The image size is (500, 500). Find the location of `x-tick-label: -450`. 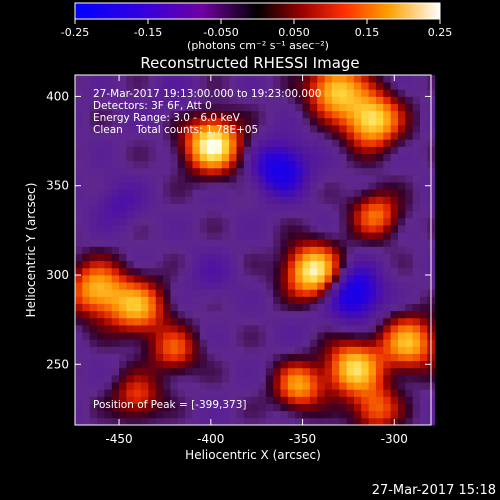

x-tick-label: -450 is located at coordinates (118, 439).